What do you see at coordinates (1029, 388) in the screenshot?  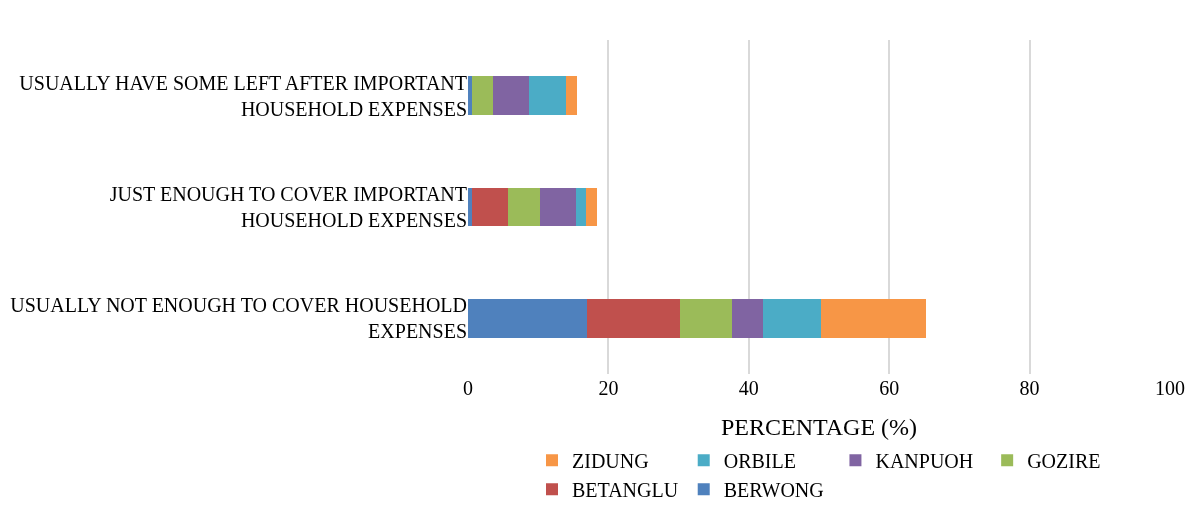 I see `x-tick-label: 80` at bounding box center [1029, 388].